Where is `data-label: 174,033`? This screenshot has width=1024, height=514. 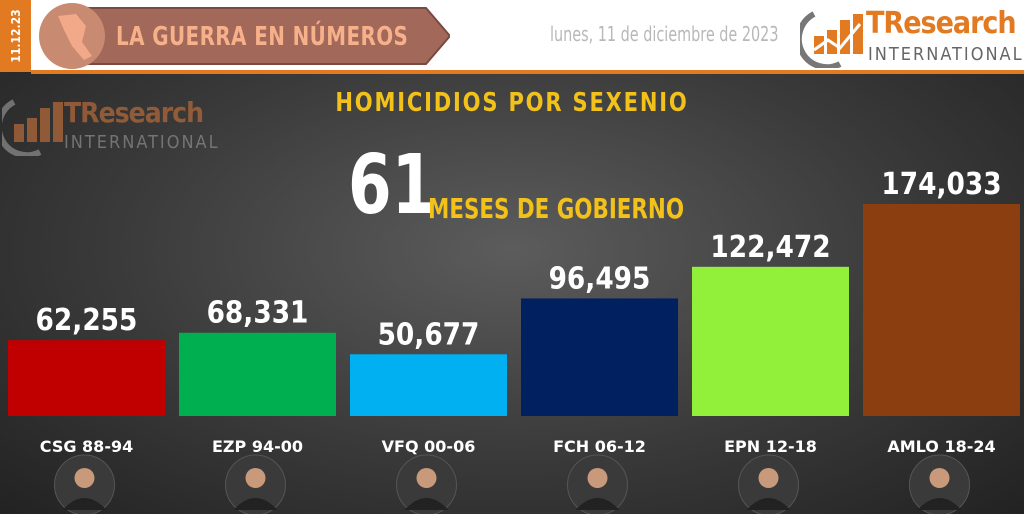
data-label: 174,033 is located at coordinates (941, 183).